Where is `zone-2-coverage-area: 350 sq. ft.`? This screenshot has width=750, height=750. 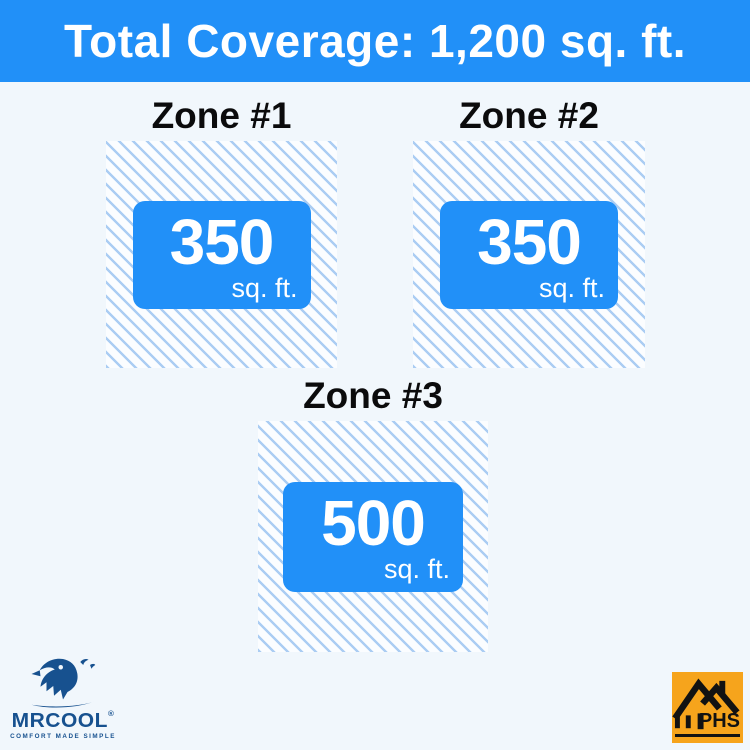 zone-2-coverage-area: 350 sq. ft. is located at coordinates (529, 254).